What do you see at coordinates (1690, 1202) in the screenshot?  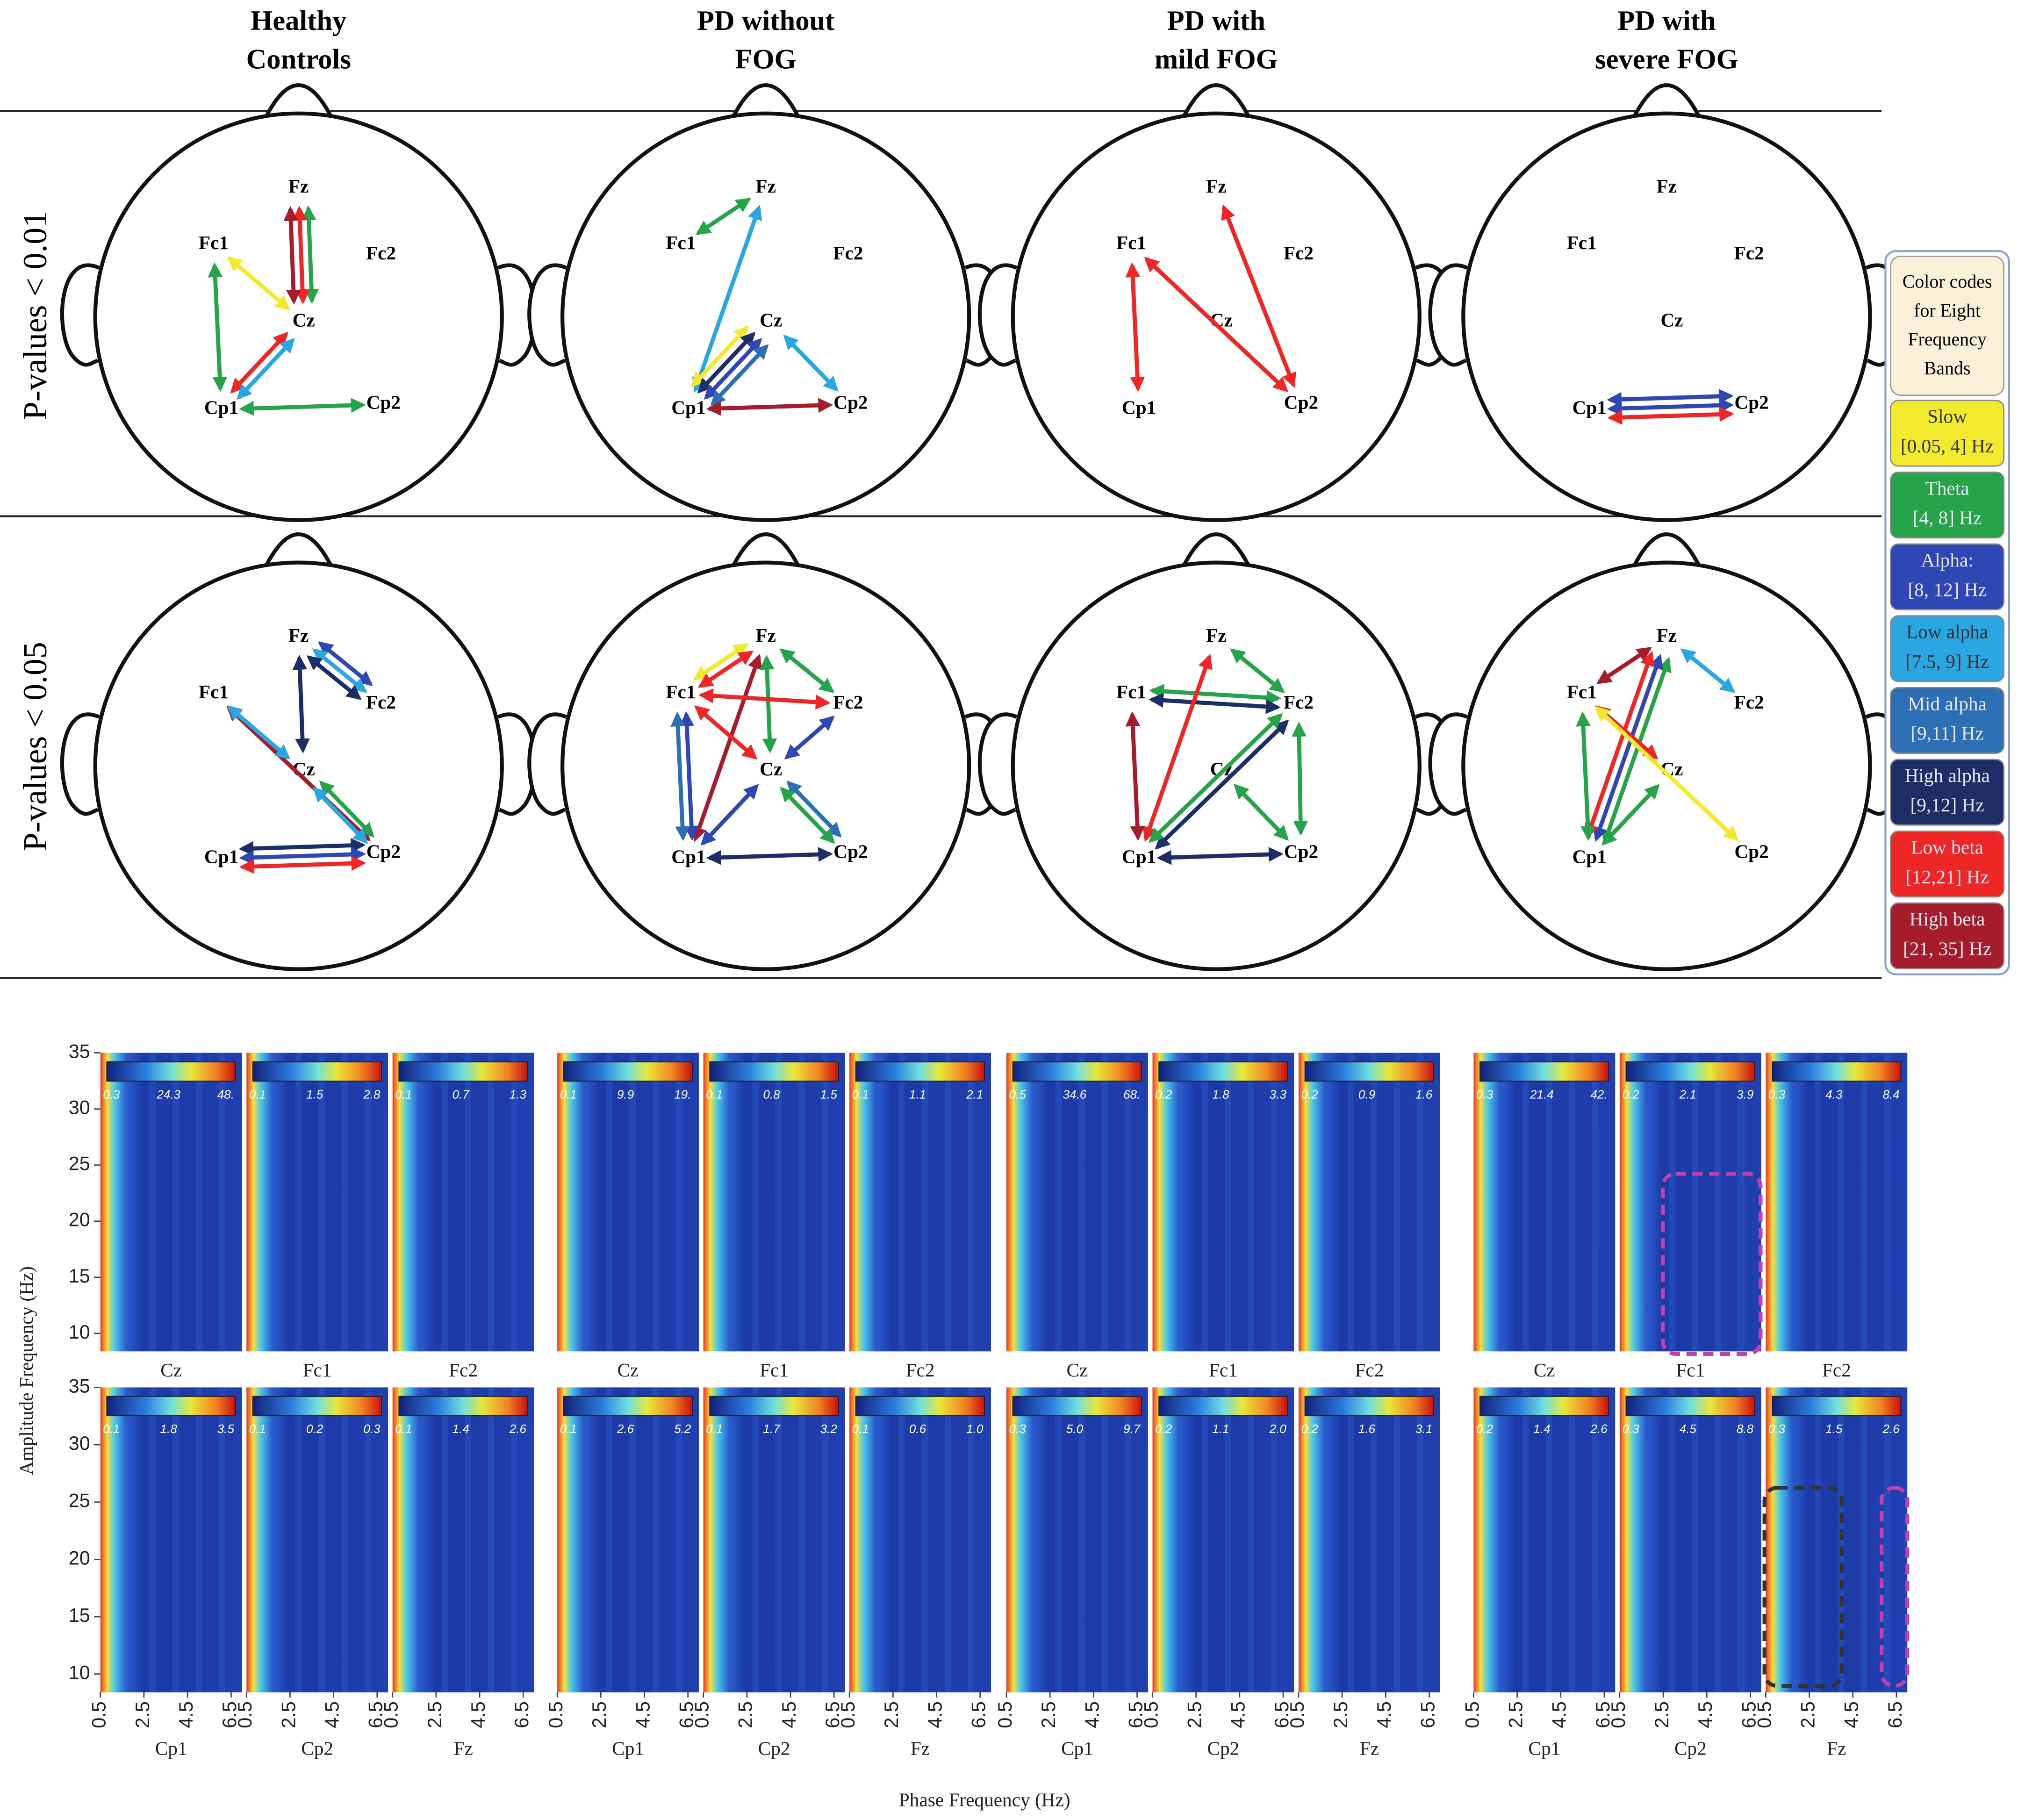 I see `heatmap-panel: 0.2 2.1 3.9` at bounding box center [1690, 1202].